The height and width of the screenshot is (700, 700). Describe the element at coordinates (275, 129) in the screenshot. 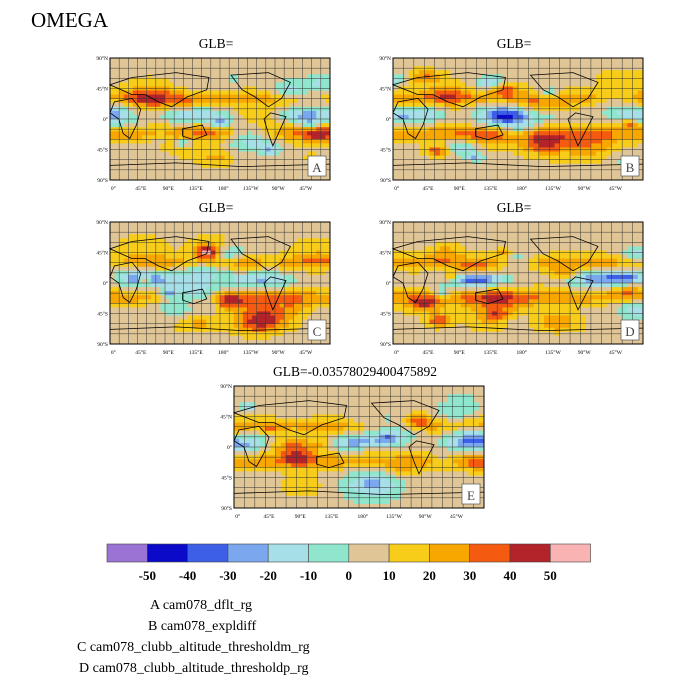

I see `coastline` at that location.